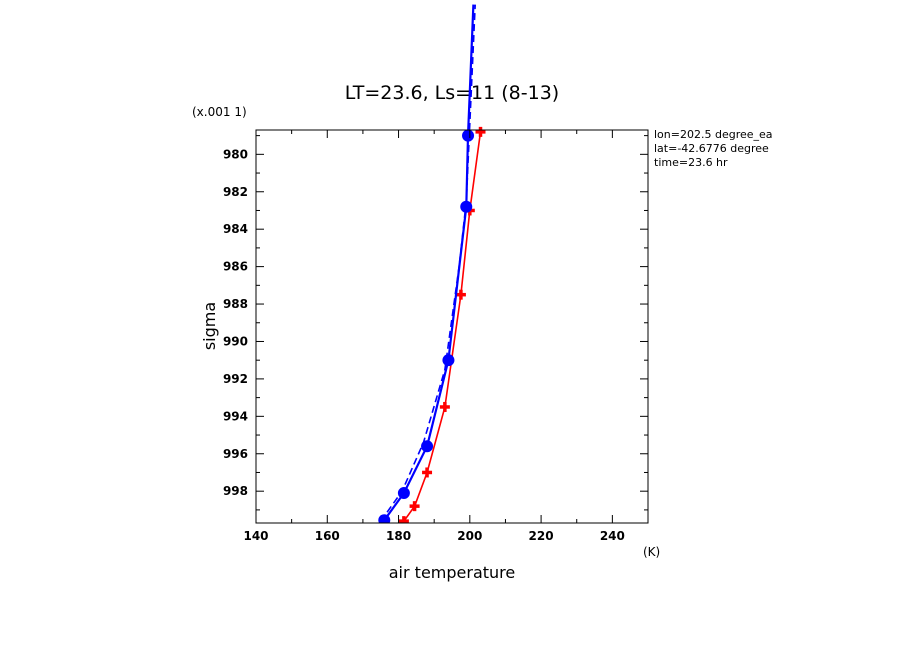  What do you see at coordinates (799, 150) in the screenshot?
I see `info-panel-clip-edge` at bounding box center [799, 150].